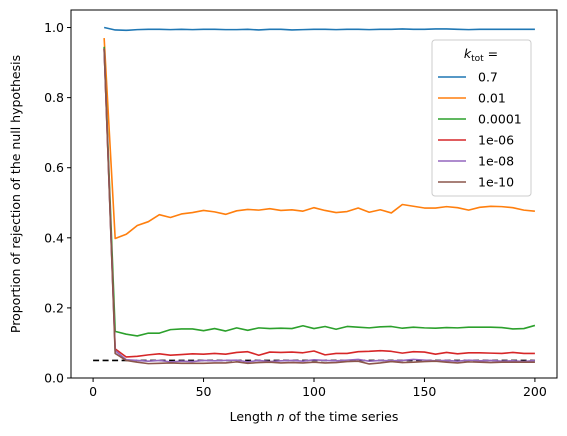 The image size is (567, 436). What do you see at coordinates (314, 416) in the screenshot?
I see `x-axis-label: Length n of the time series` at bounding box center [314, 416].